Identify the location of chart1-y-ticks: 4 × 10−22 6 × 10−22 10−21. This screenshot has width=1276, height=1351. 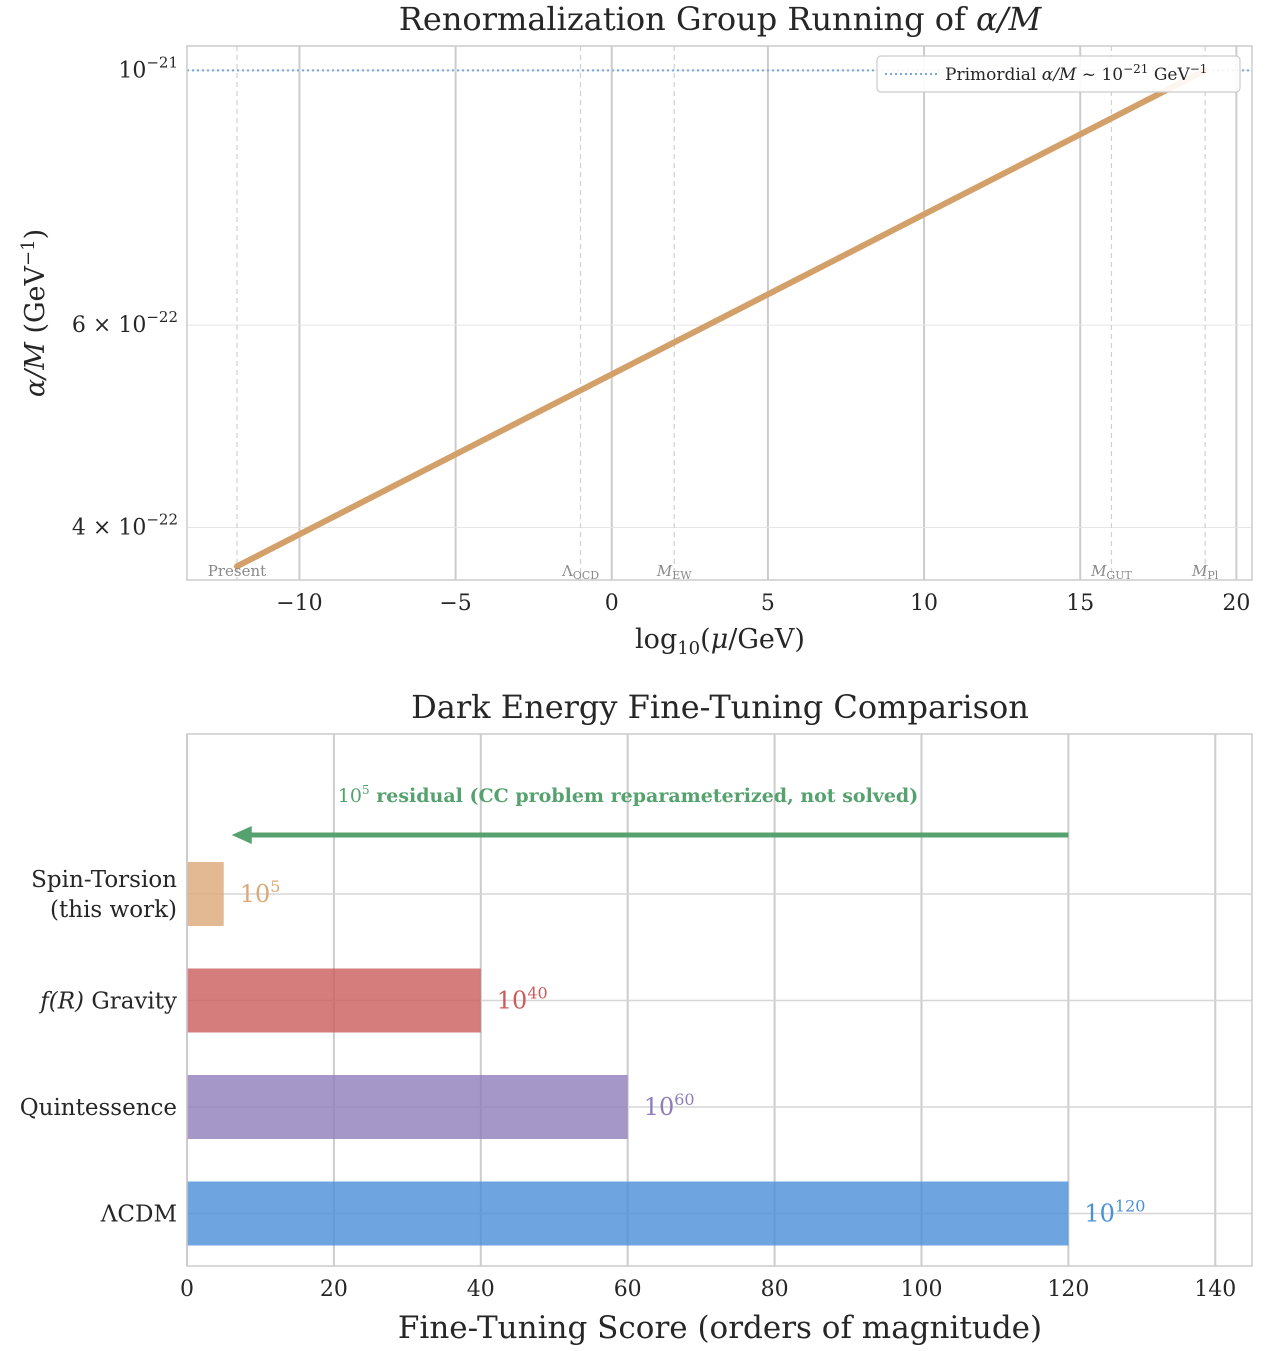
(125, 296).